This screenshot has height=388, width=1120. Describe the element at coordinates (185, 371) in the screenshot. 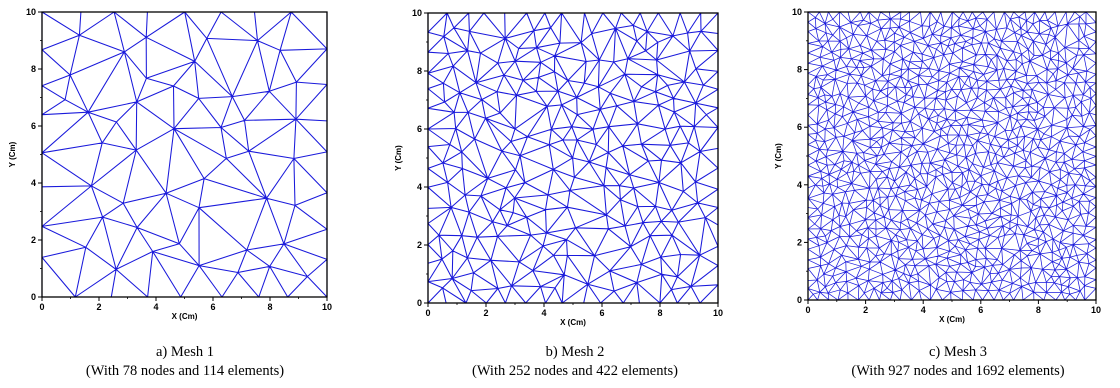

I see `mesh-1-caption-detail: (With 78 nodes and 114 elements)` at that location.